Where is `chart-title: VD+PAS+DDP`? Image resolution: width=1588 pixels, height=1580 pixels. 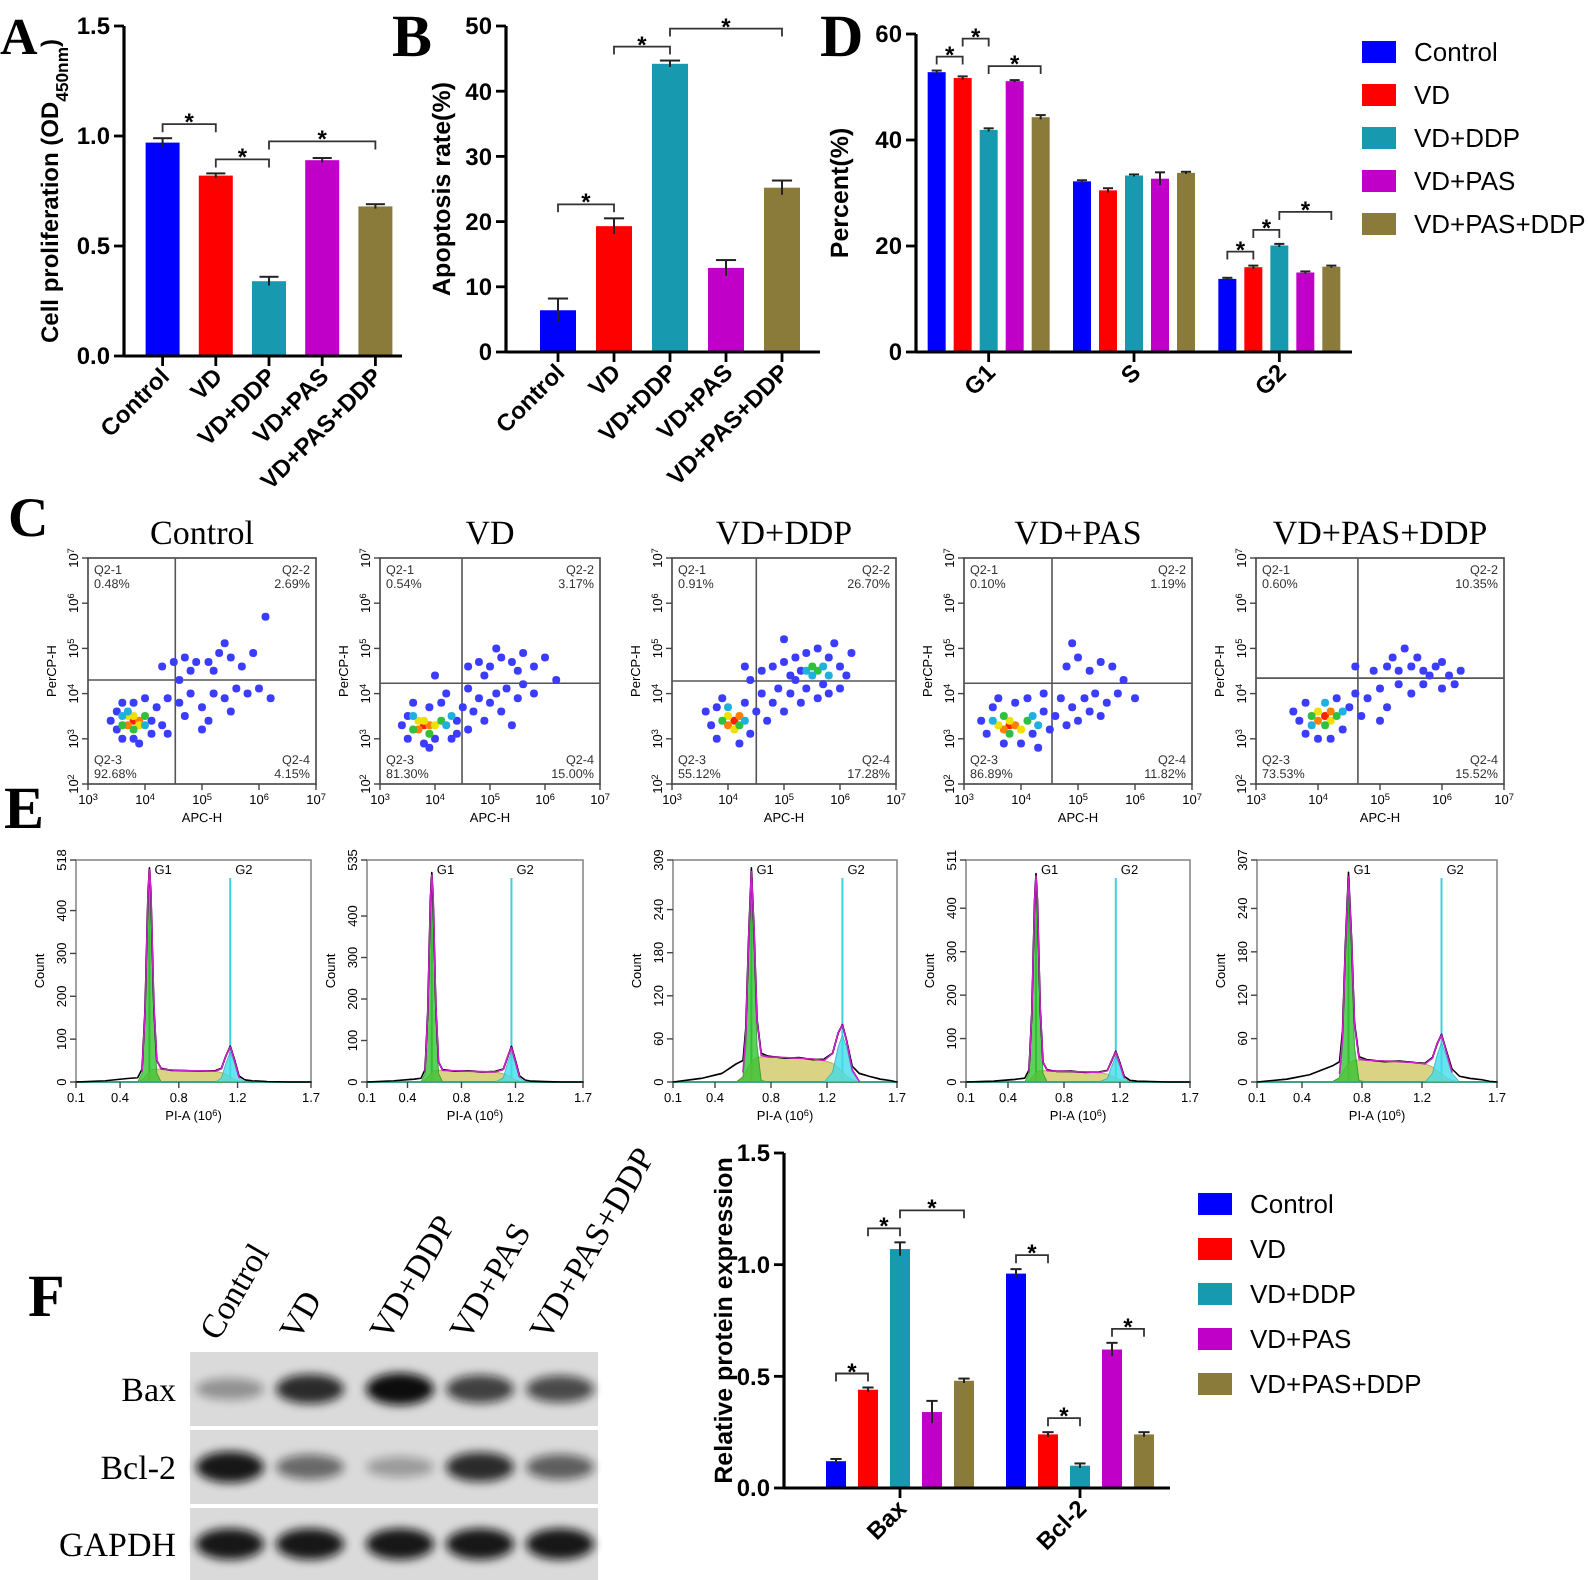 chart-title: VD+PAS+DDP is located at coordinates (1380, 533).